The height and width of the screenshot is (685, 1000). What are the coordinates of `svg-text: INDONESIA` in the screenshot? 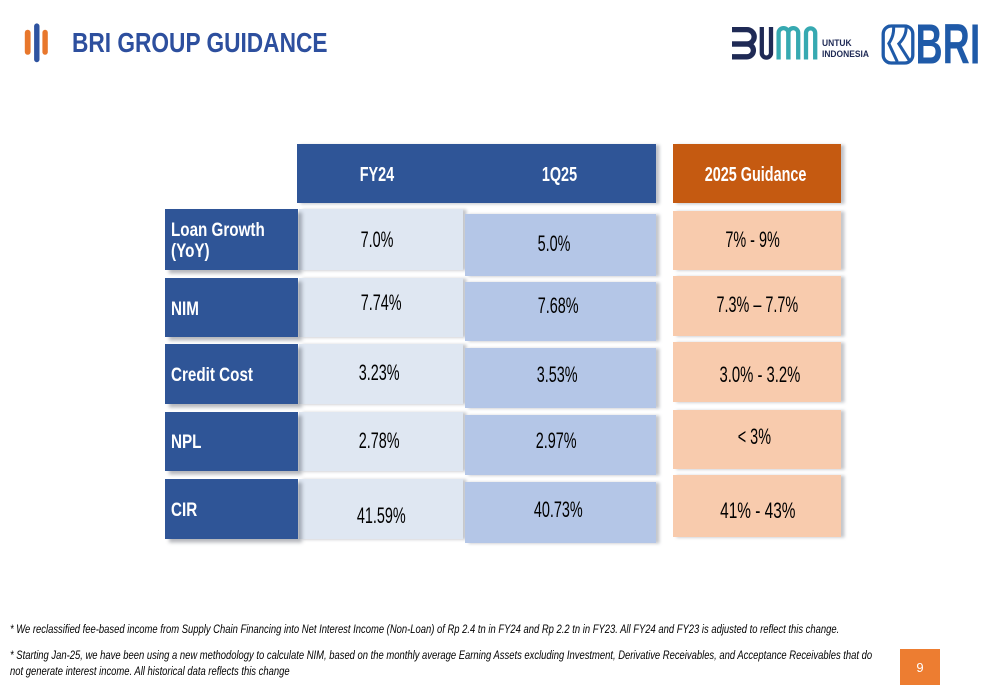 It's located at (845, 54).